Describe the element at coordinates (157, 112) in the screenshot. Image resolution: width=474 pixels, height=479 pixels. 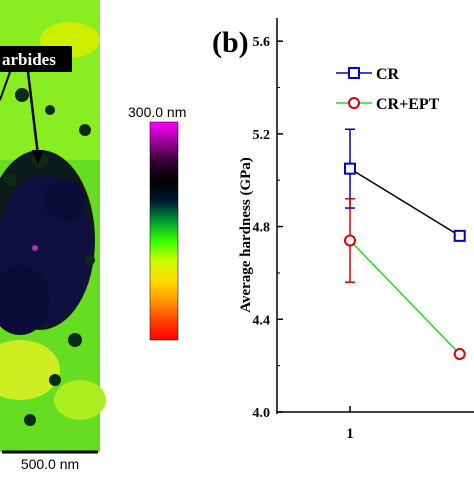
I see `colorbar-max-label: 300.0 nm` at that location.